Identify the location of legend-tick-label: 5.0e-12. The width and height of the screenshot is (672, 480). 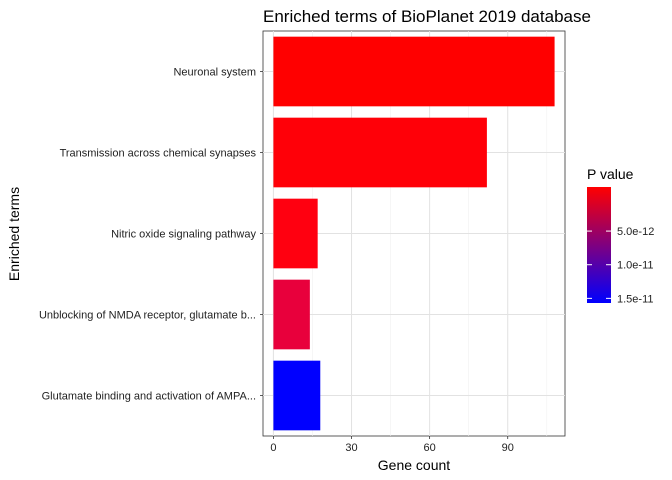
(635, 232).